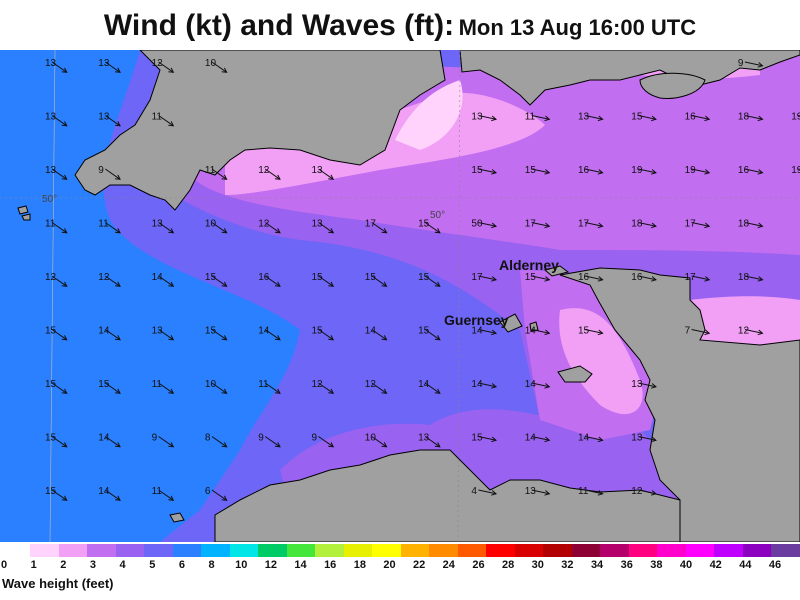  What do you see at coordinates (744, 224) in the screenshot?
I see `wind-speed-label: 18` at bounding box center [744, 224].